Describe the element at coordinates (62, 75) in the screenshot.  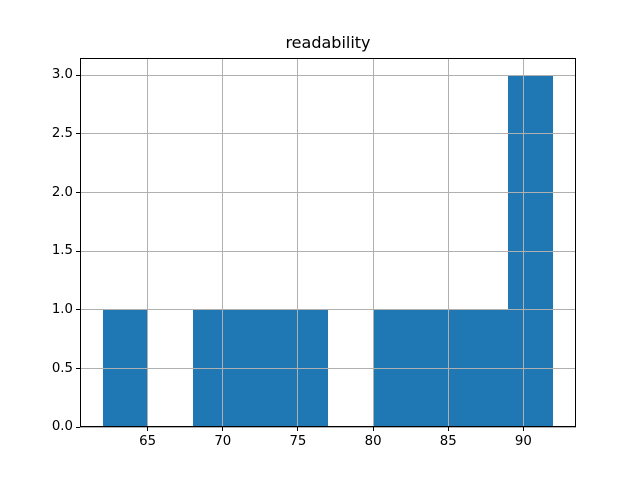
I see `y-tick-label: 3.0` at that location.